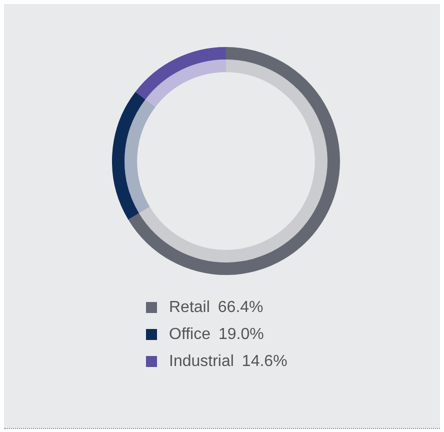 The height and width of the screenshot is (432, 444). Describe the element at coordinates (265, 361) in the screenshot. I see `text: 14.6%` at that location.